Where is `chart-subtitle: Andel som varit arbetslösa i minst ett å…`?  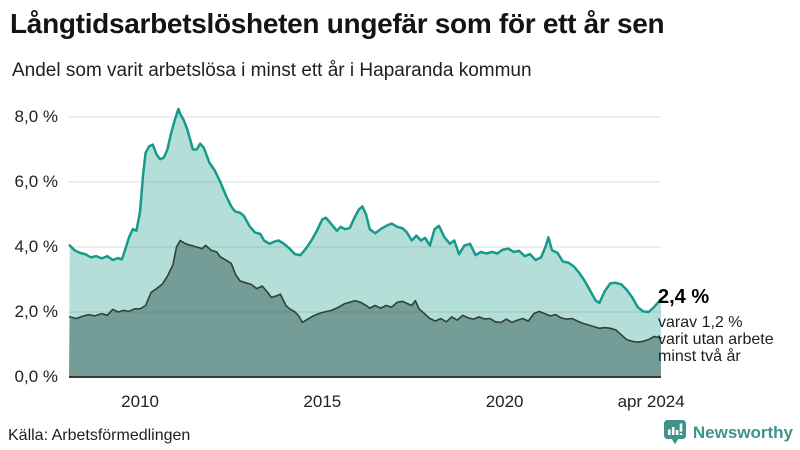
chart-subtitle: Andel som varit arbetslösa i minst ett å… is located at coordinates (272, 70).